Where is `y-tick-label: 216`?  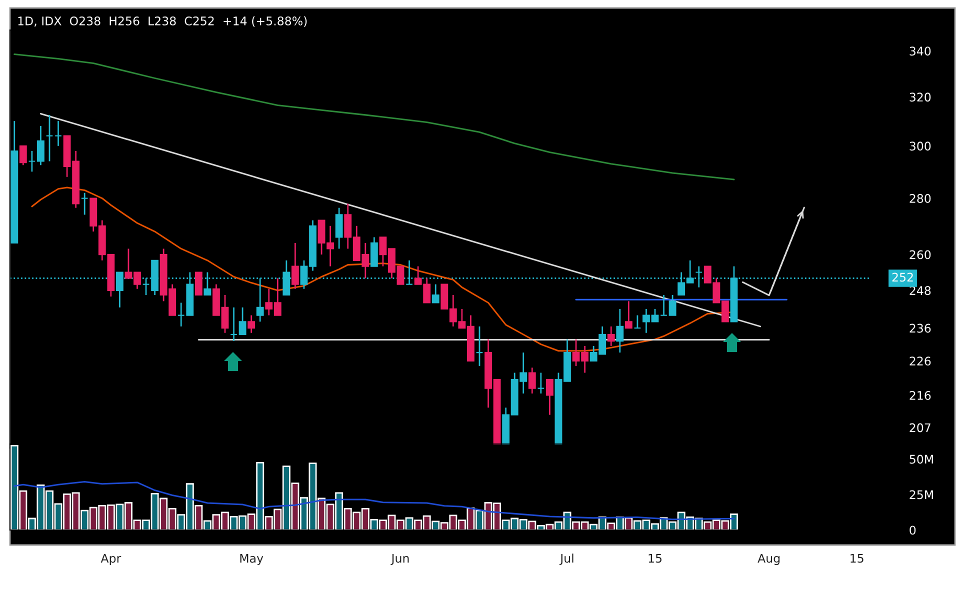
y-tick-label: 216 is located at coordinates (920, 395).